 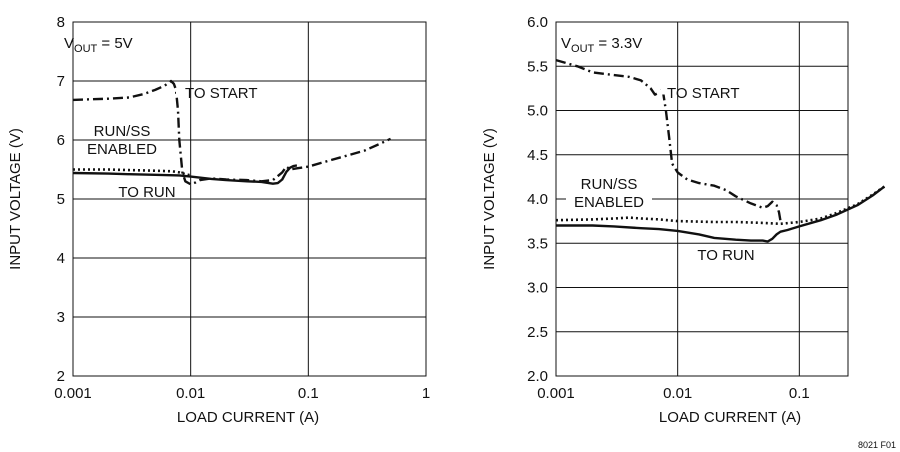 I want to click on y-tick-label: 5.0, so click(x=537, y=111).